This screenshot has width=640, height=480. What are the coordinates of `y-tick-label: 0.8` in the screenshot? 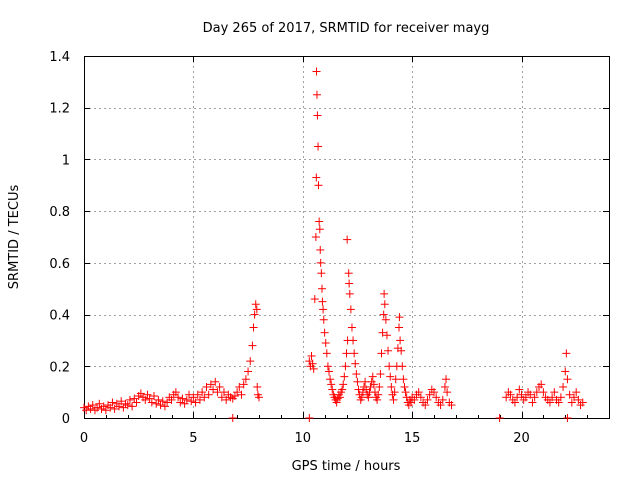 It's located at (59, 212).